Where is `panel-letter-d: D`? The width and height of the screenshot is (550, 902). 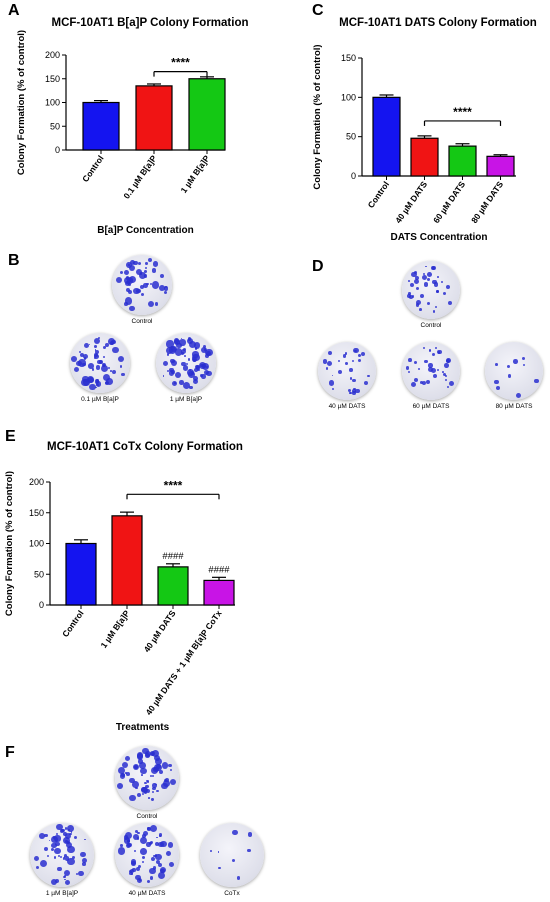
panel-letter-d: D is located at coordinates (318, 266).